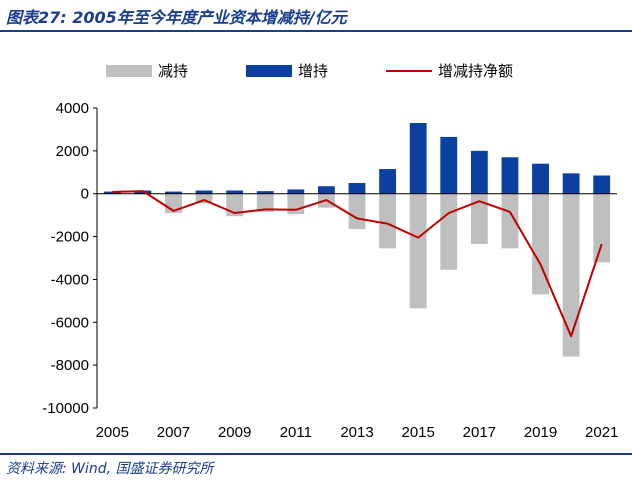 Image resolution: width=632 pixels, height=486 pixels. I want to click on y-tick-label: 4000, so click(72, 108).